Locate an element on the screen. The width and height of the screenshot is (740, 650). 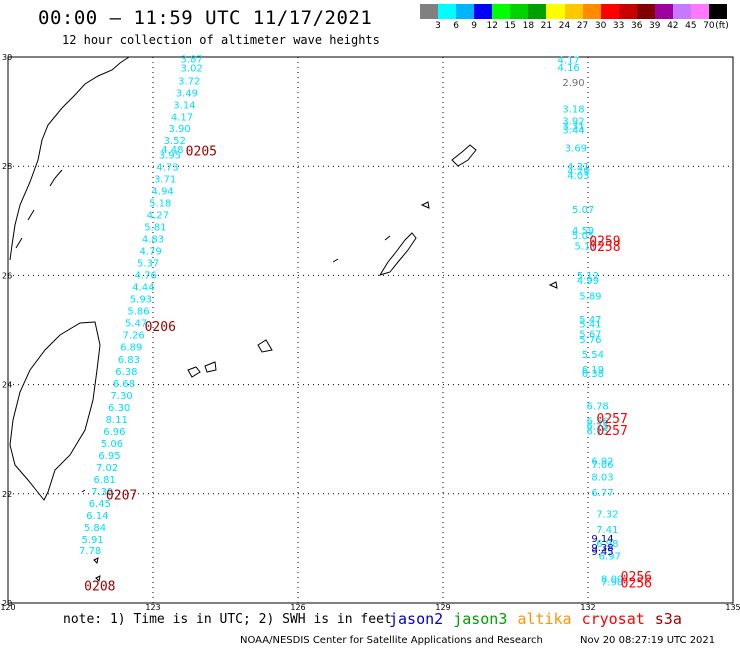
legend-label: 27 is located at coordinates (582, 26).